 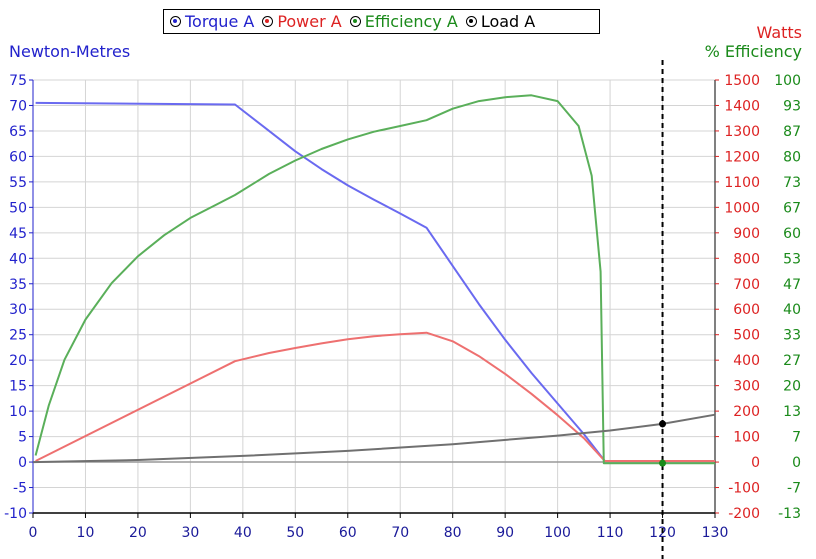 What do you see at coordinates (792, 361) in the screenshot?
I see `efficiency-tick-label: 27` at bounding box center [792, 361].